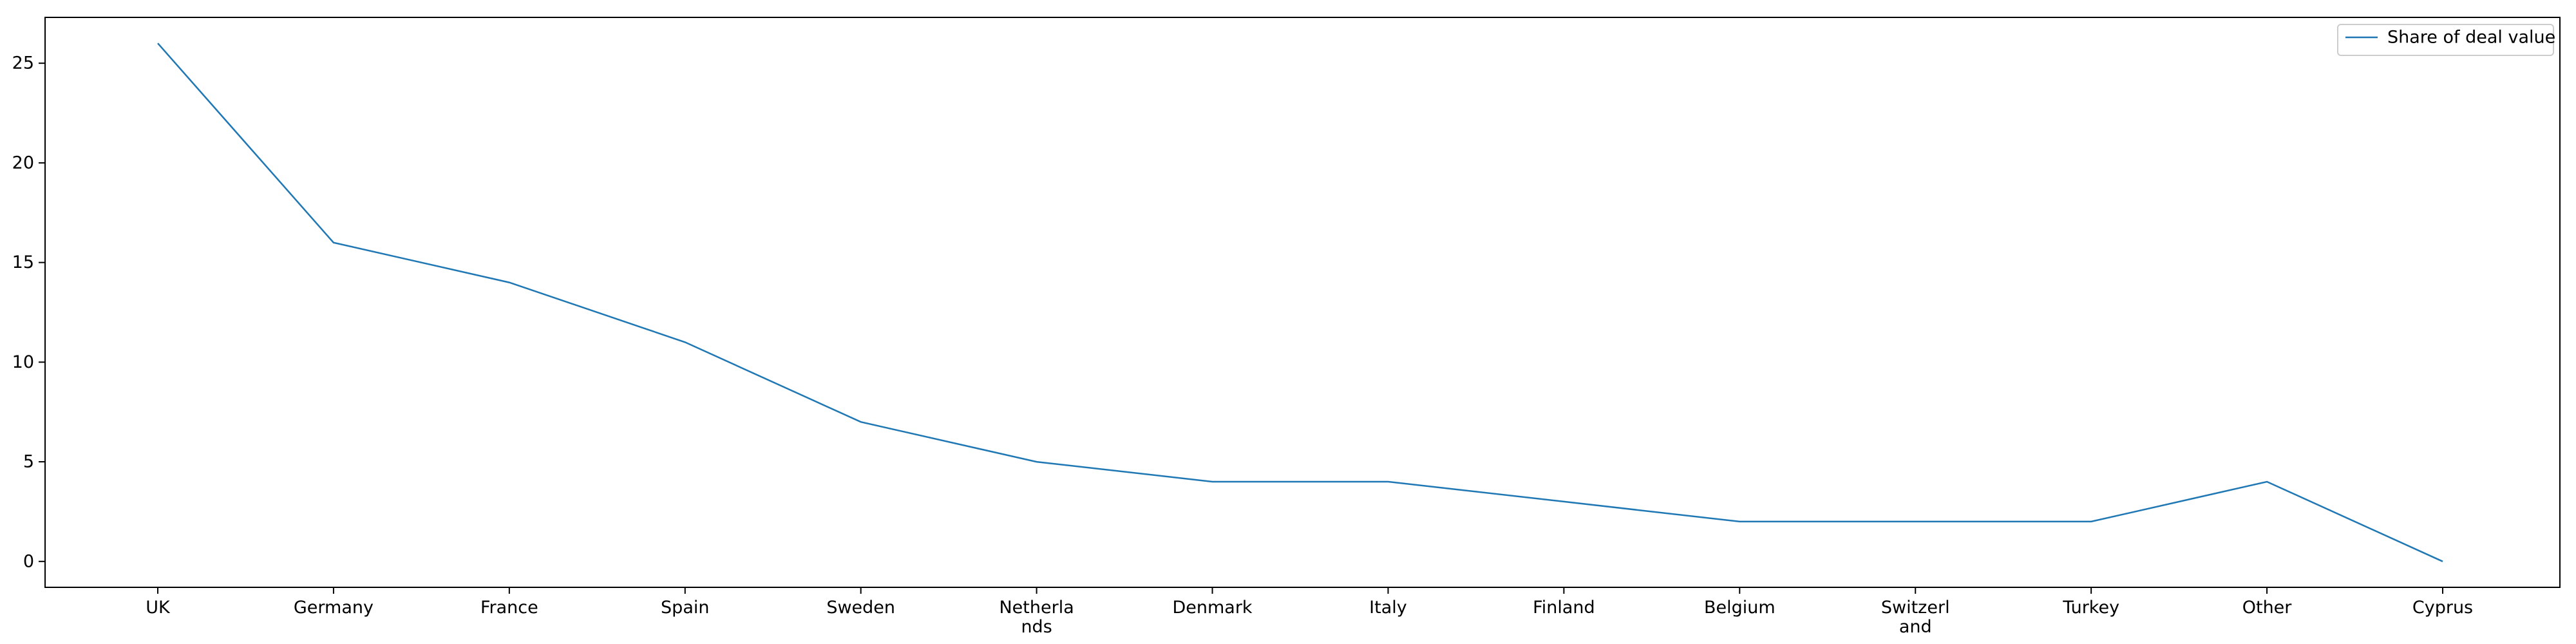  What do you see at coordinates (28, 462) in the screenshot?
I see `y-tick-label: 5` at bounding box center [28, 462].